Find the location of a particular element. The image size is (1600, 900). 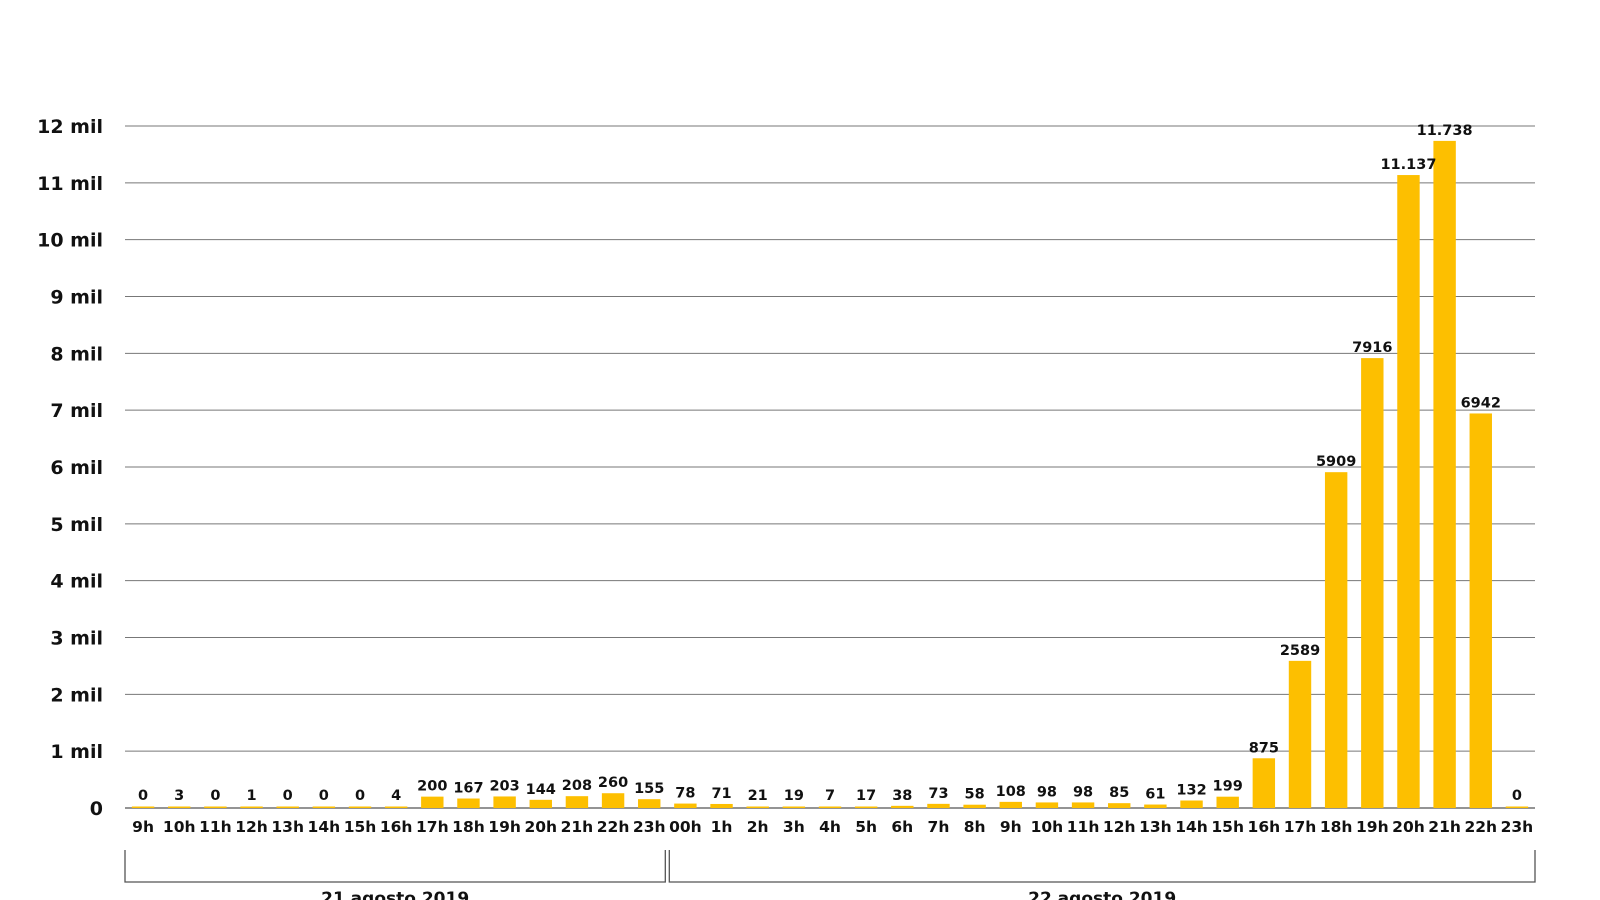

y-tick-label: 8 mil is located at coordinates (76, 354).